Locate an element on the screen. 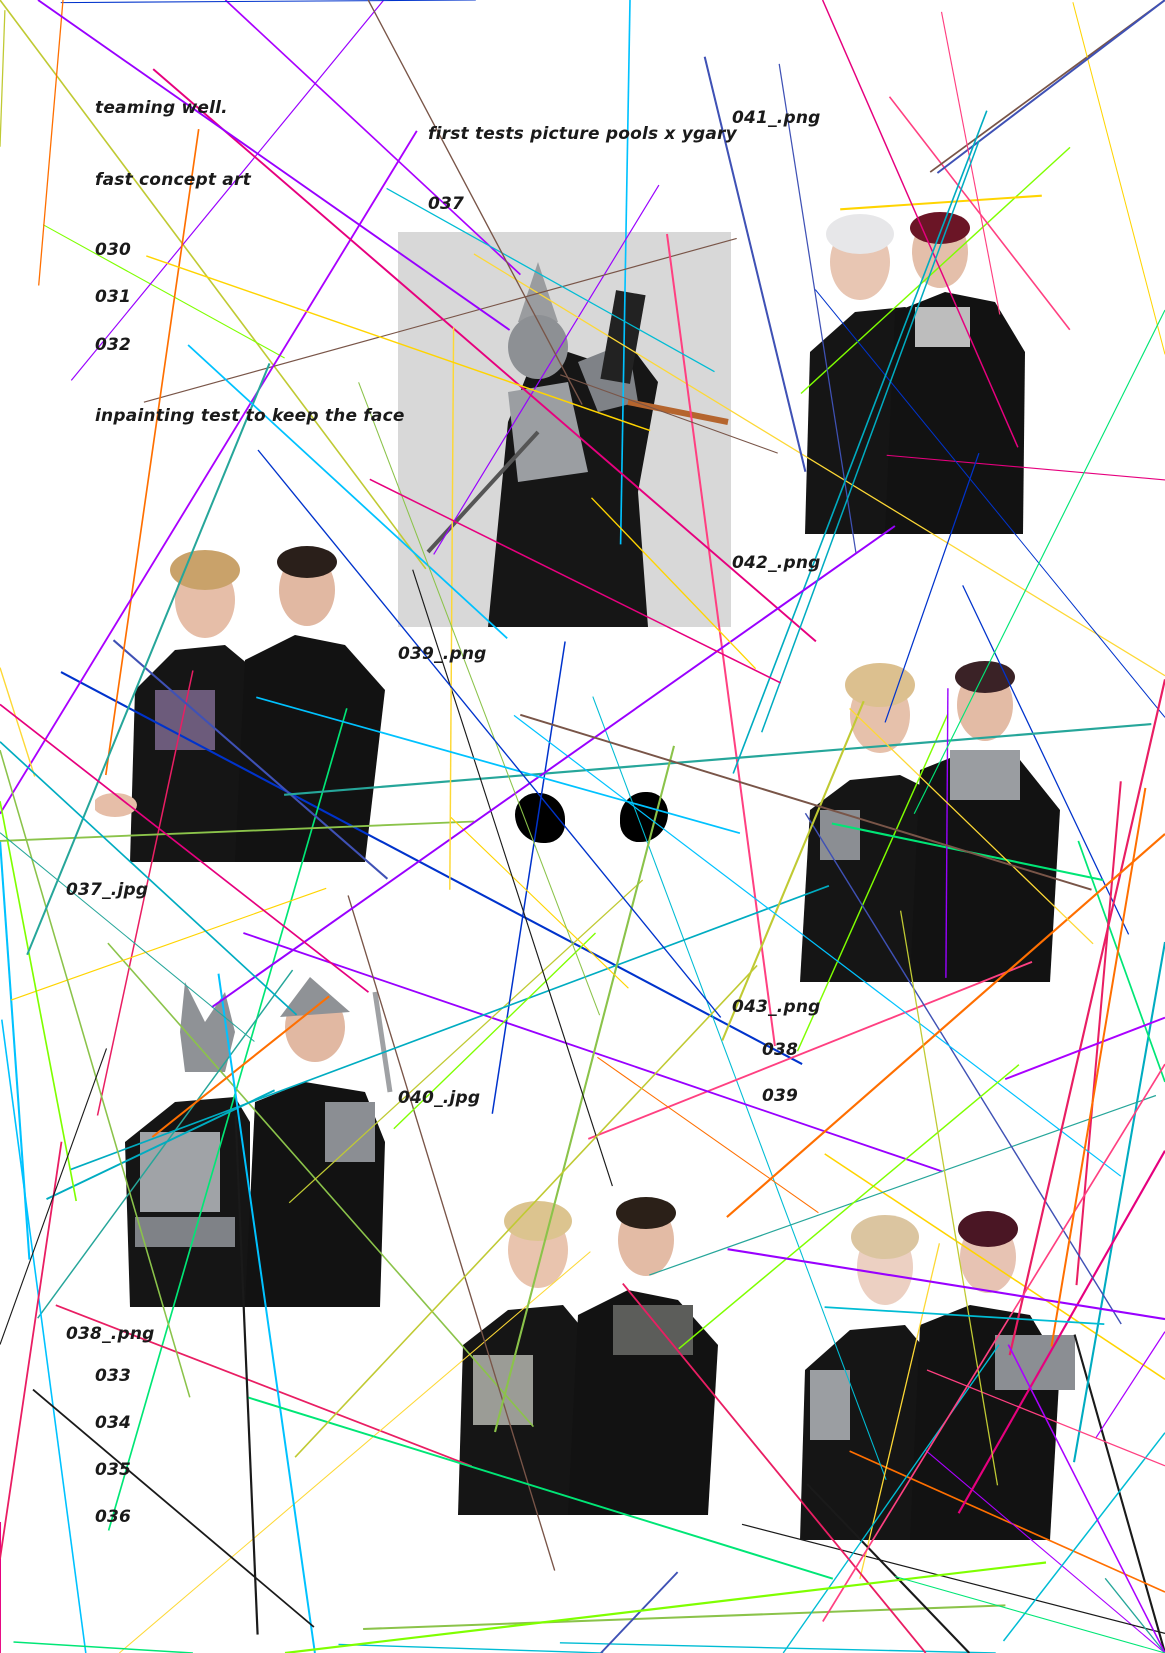  note-038: 038 is located at coordinates (780, 1050).